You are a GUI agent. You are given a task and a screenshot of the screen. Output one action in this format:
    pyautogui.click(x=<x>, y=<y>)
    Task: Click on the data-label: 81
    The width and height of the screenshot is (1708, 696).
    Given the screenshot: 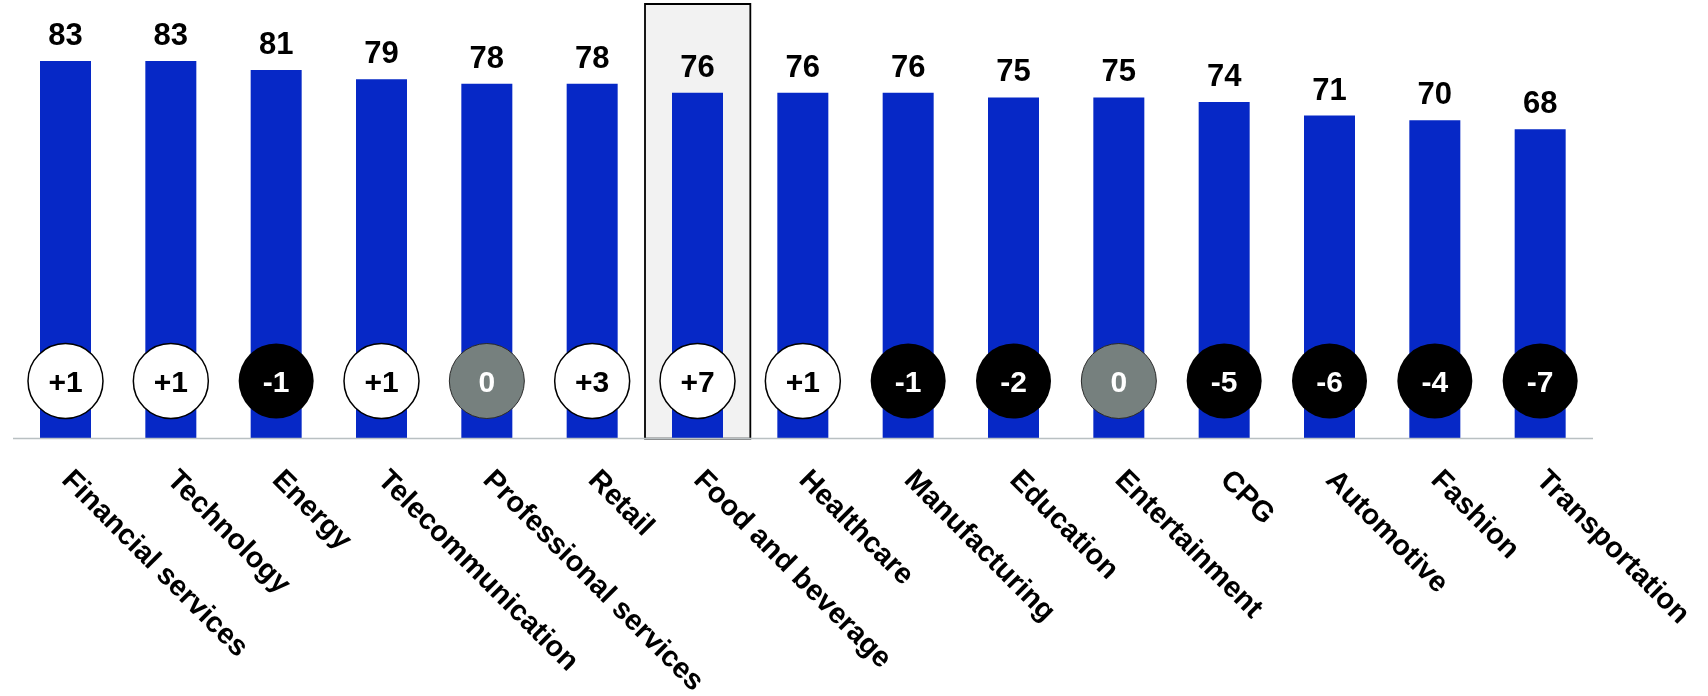 What is the action you would take?
    pyautogui.click(x=276, y=44)
    